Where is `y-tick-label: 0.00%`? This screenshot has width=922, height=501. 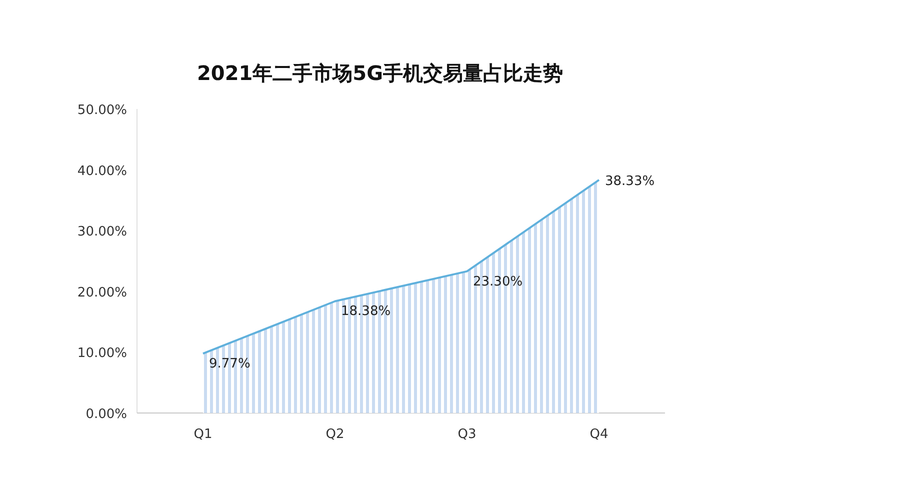 y-tick-label: 0.00% is located at coordinates (106, 414).